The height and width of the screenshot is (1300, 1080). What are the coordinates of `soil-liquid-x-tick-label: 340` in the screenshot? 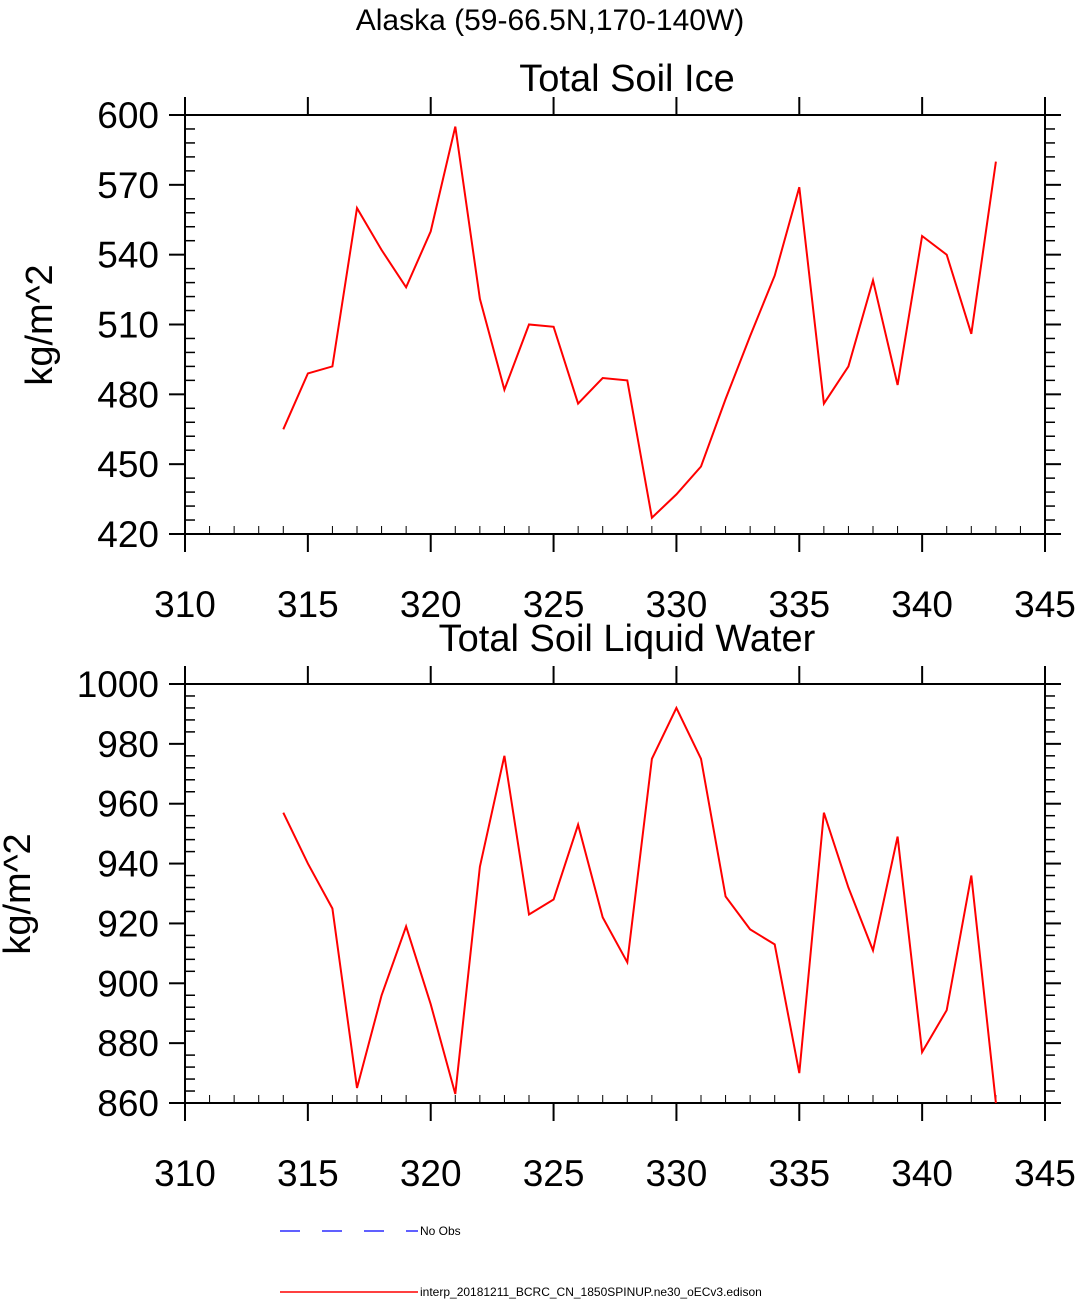 It's located at (922, 1173).